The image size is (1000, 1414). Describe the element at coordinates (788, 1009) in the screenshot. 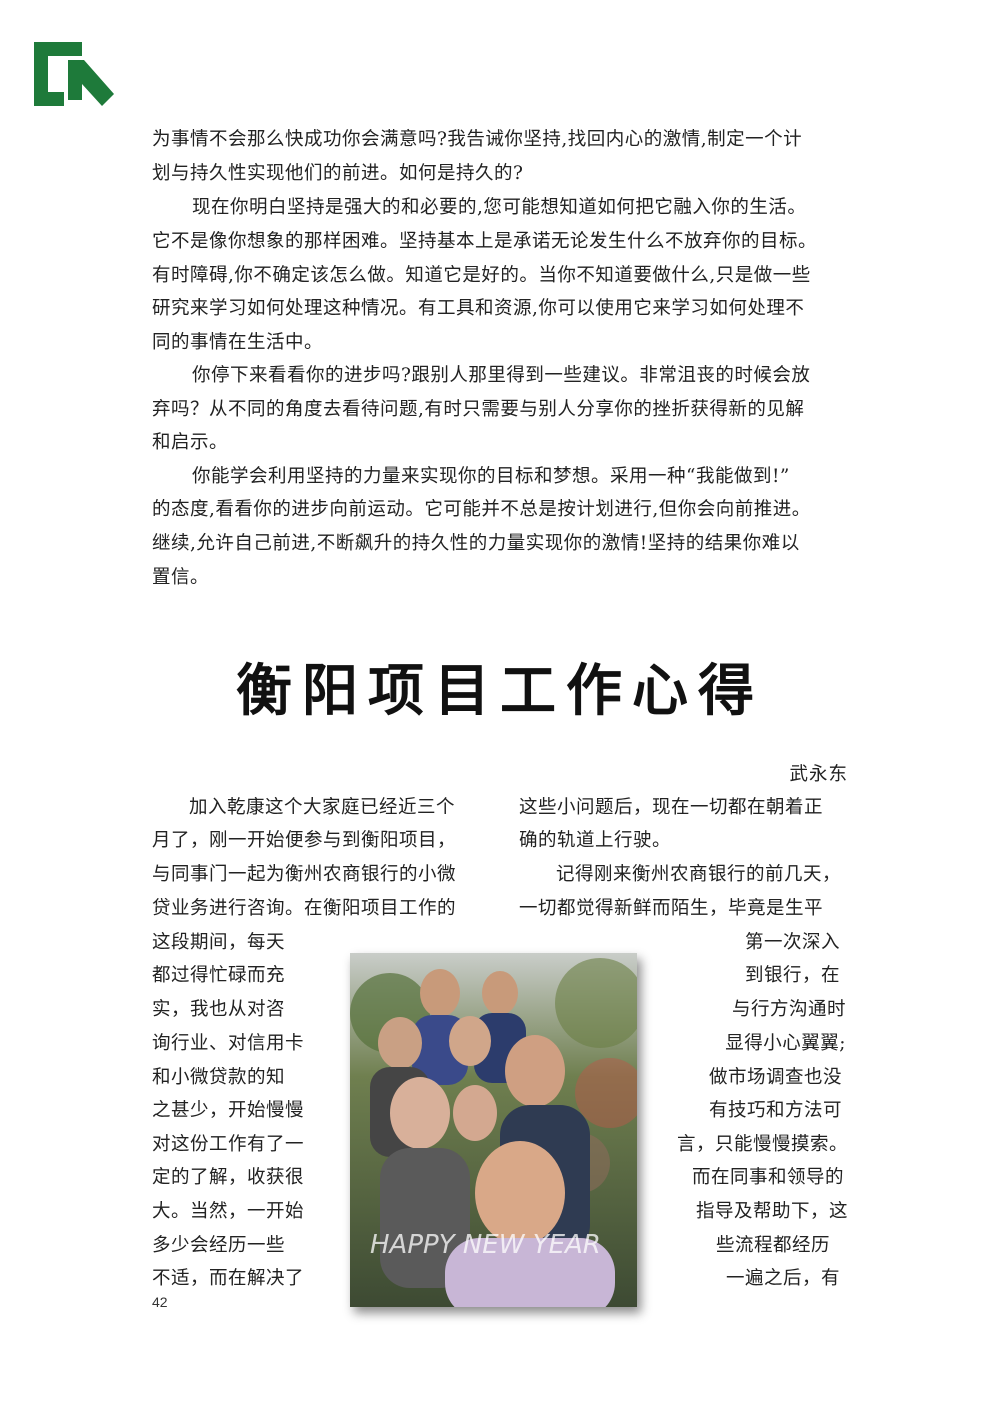

I see `right-column-line: 与行方沟通时` at that location.